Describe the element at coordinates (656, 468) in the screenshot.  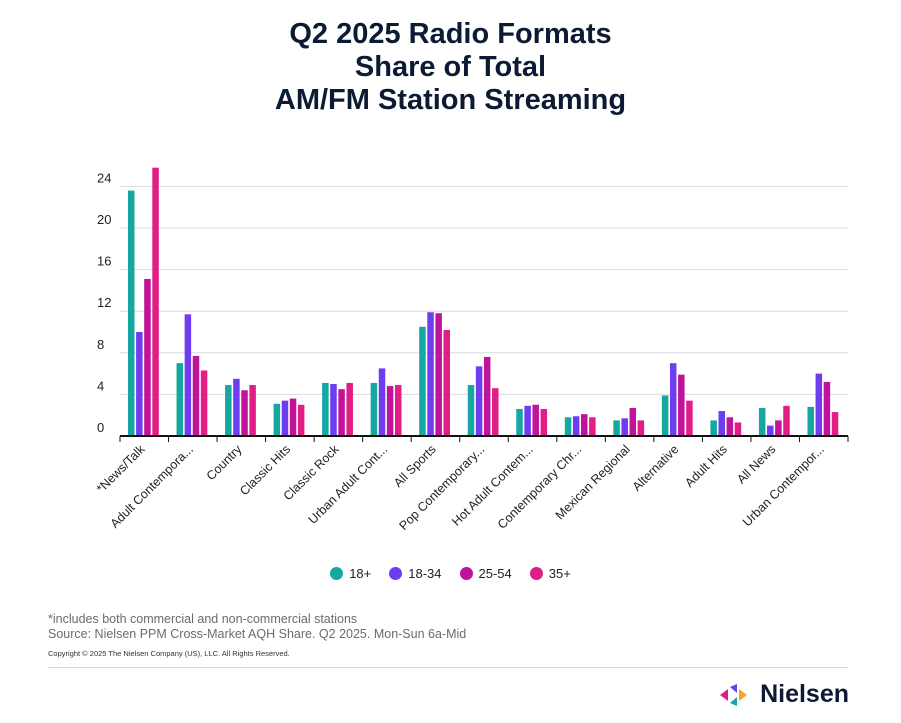
I see `x-category-label-11: Alternative` at that location.